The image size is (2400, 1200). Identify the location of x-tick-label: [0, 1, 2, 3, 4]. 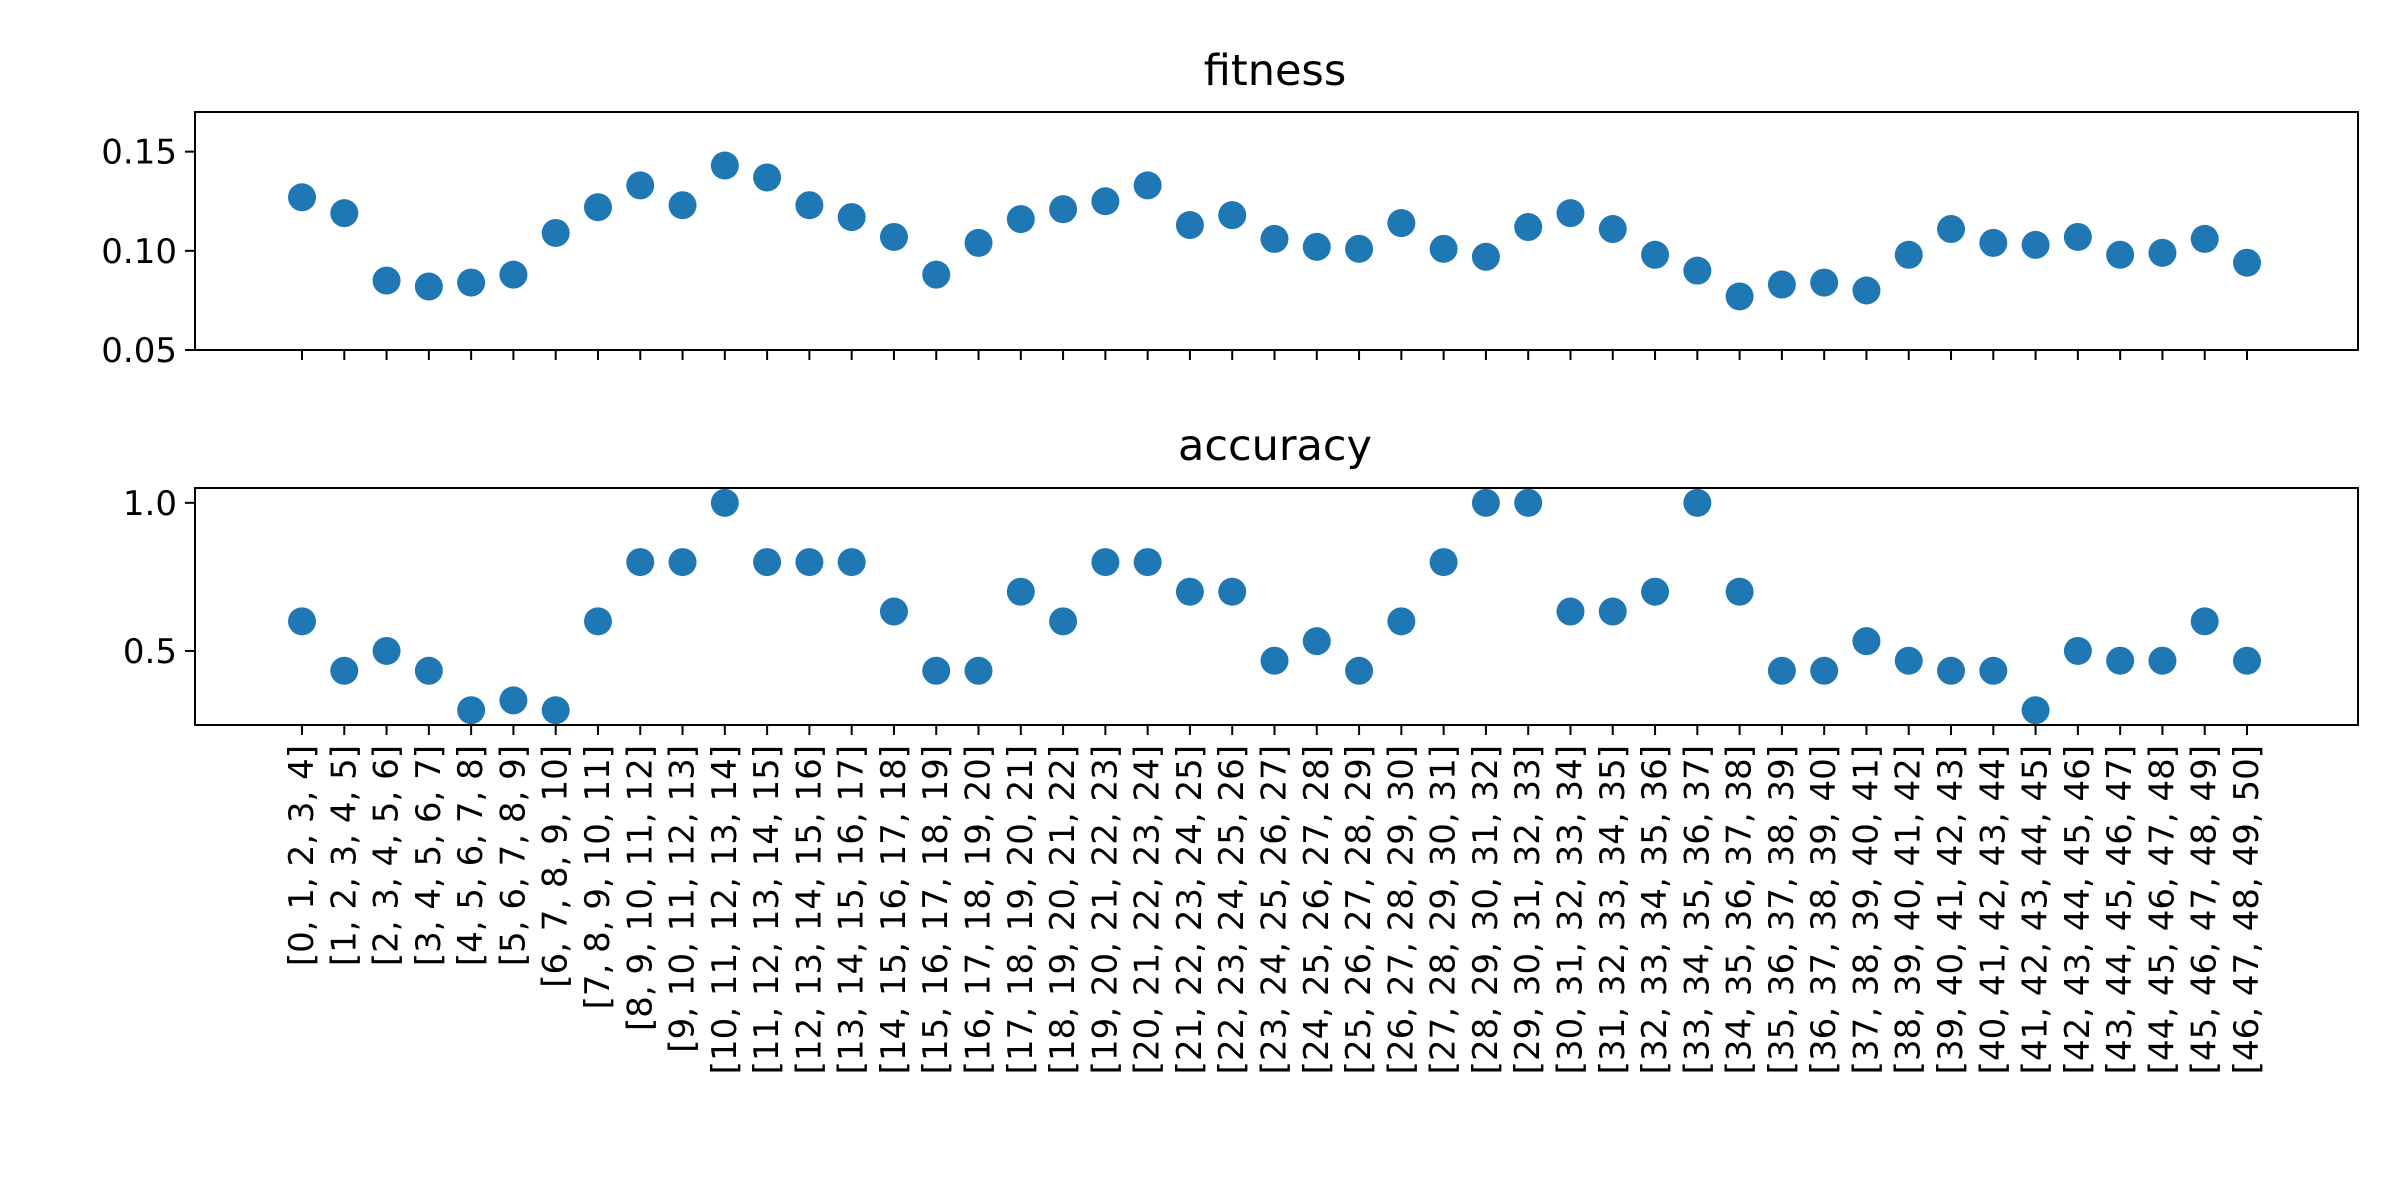
(302, 855).